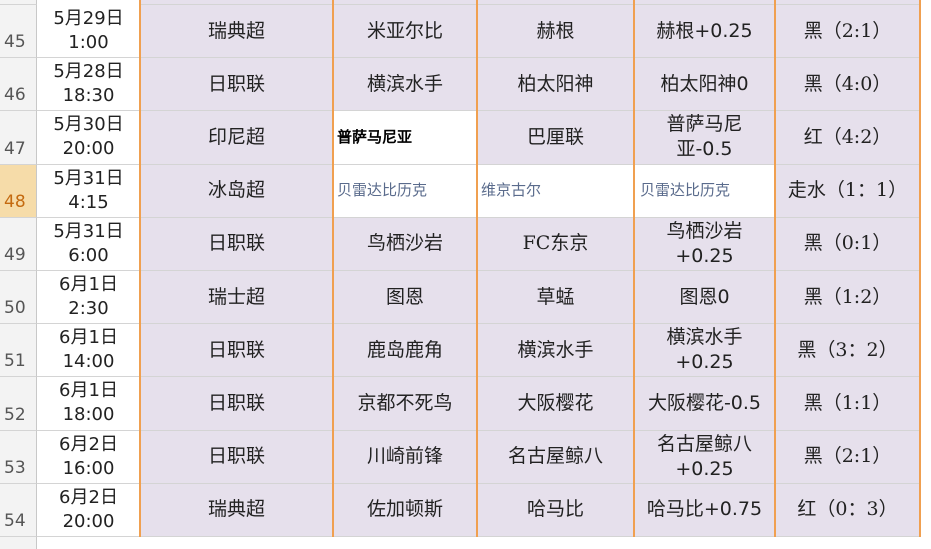 Image resolution: width=931 pixels, height=549 pixels. Describe the element at coordinates (704, 32) in the screenshot. I see `handicap-cell: 赫根+0.25` at that location.